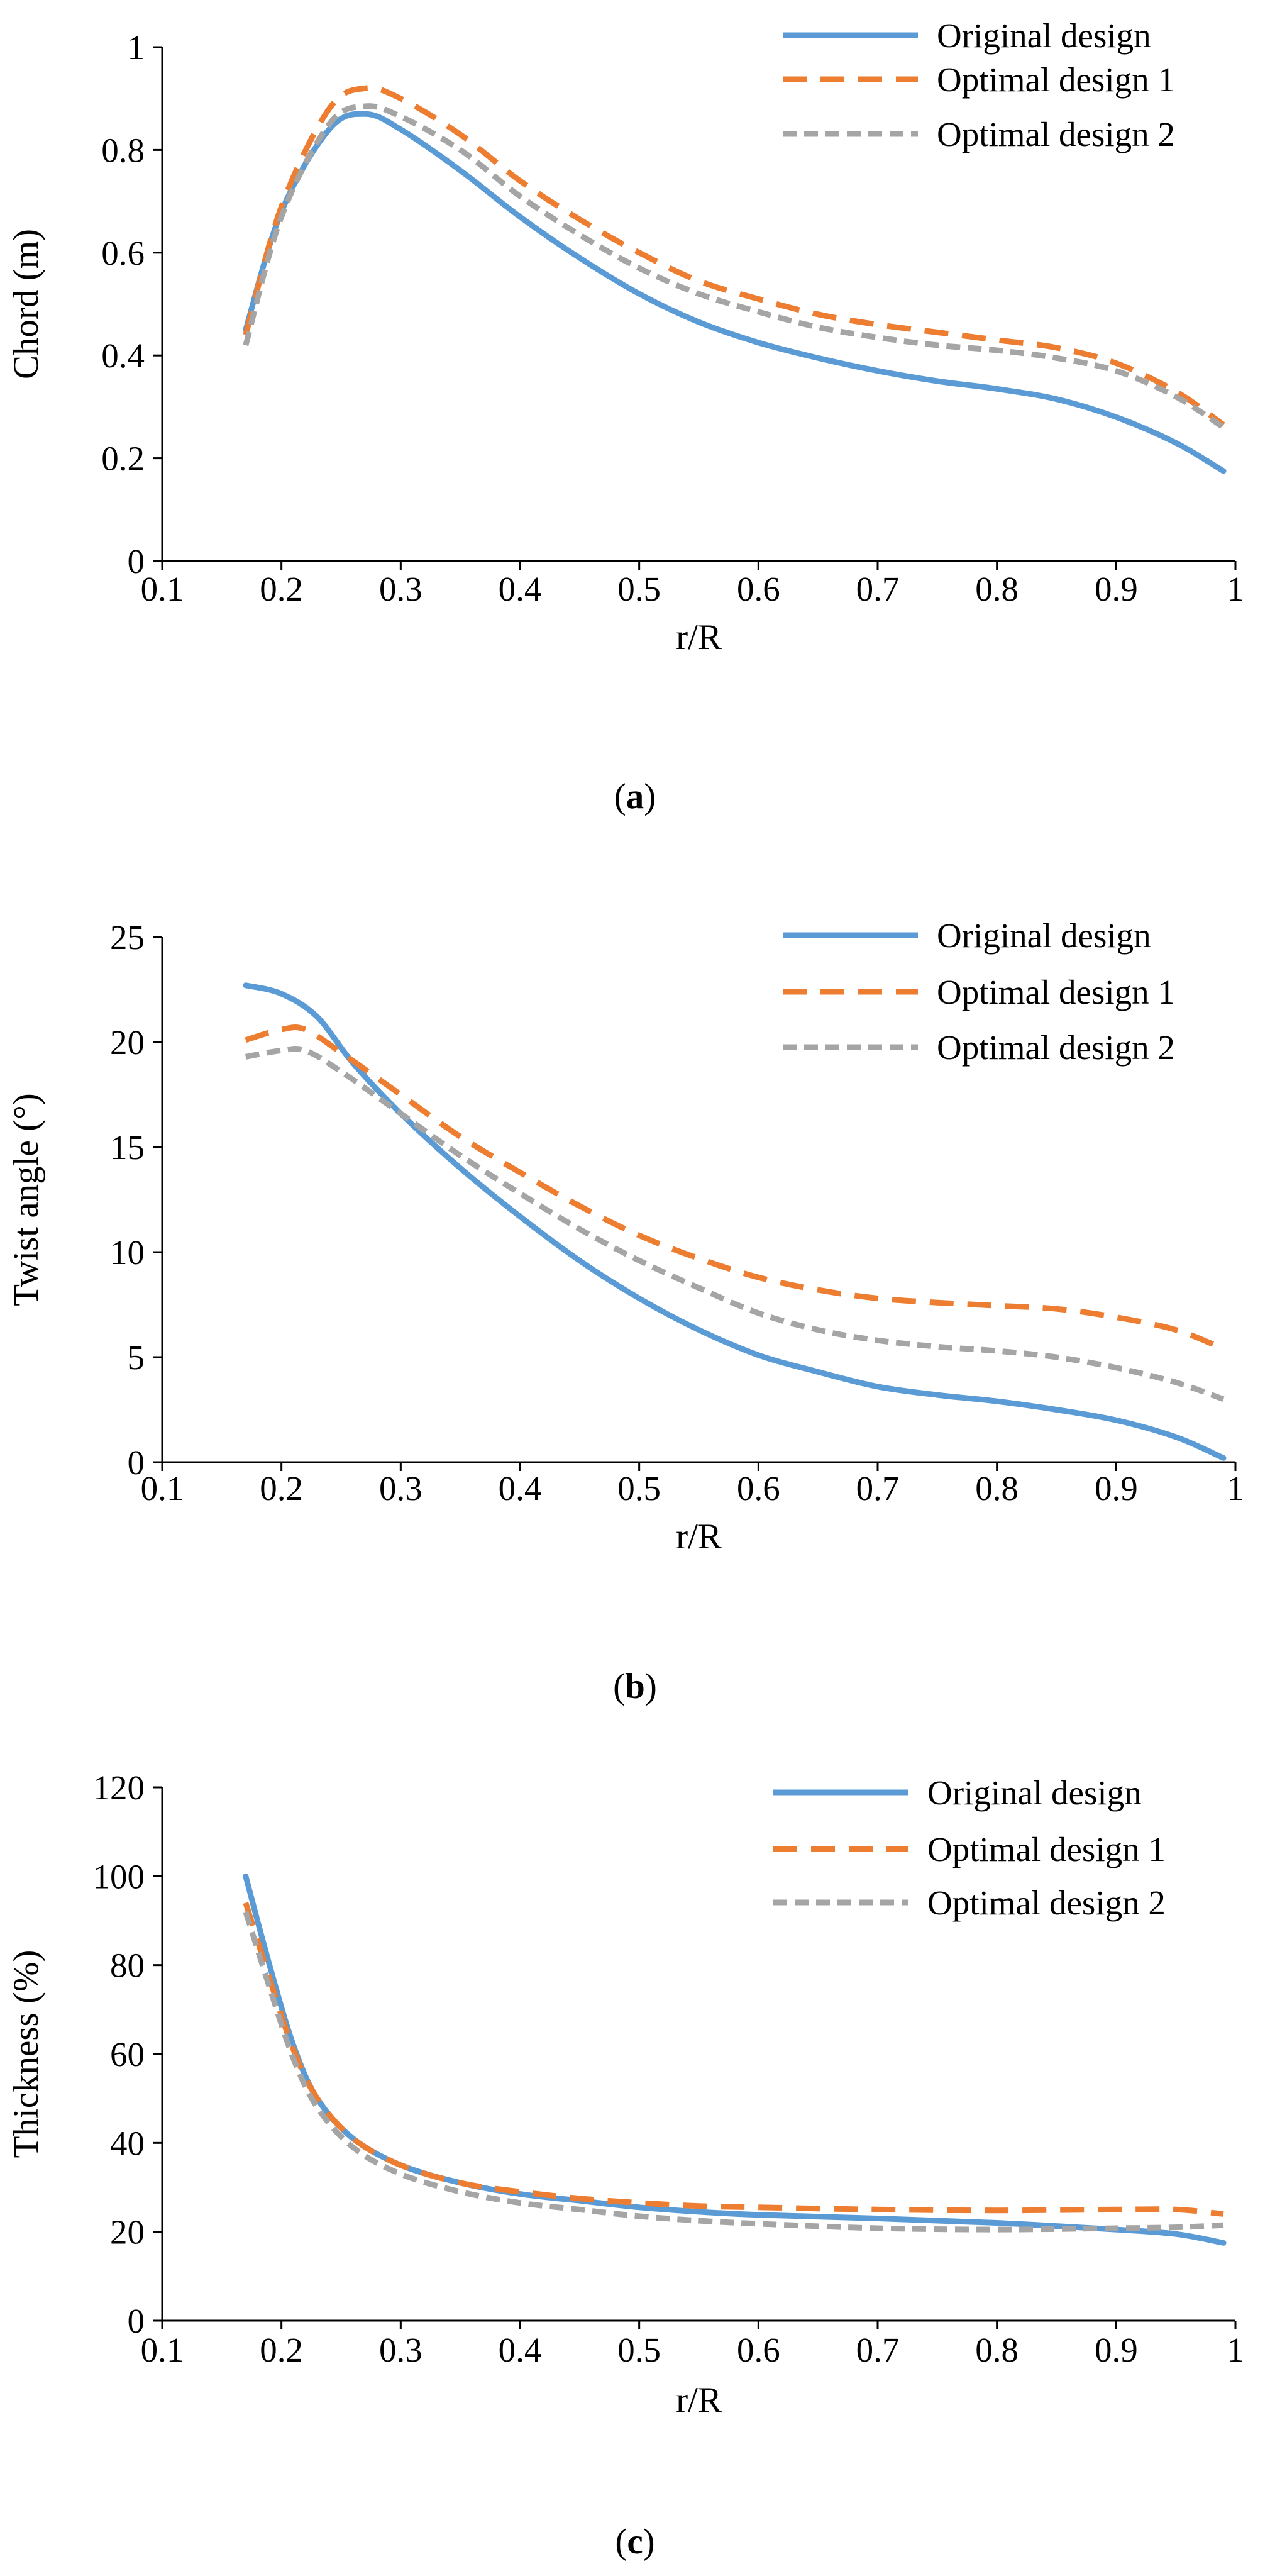  I want to click on y-tick-label: 5, so click(136, 1357).